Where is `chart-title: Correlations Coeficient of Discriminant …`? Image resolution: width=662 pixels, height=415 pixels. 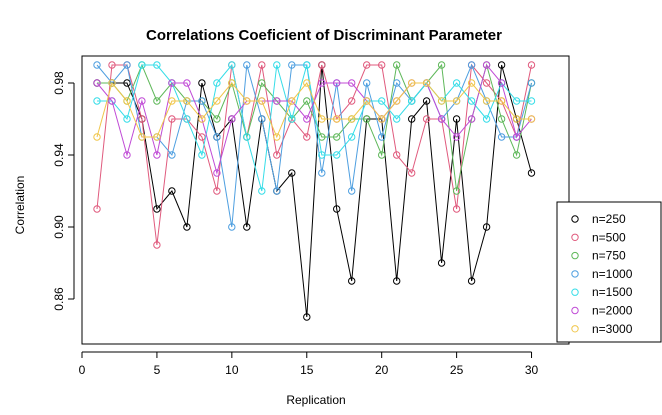 chart-title: Correlations Coeficient of Discriminant … is located at coordinates (324, 35).